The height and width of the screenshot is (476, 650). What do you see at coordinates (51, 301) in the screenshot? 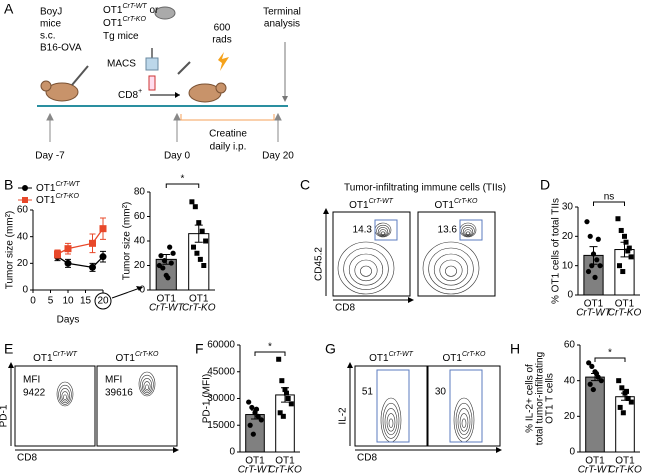
I see `x-tick-label: 5` at bounding box center [51, 301].